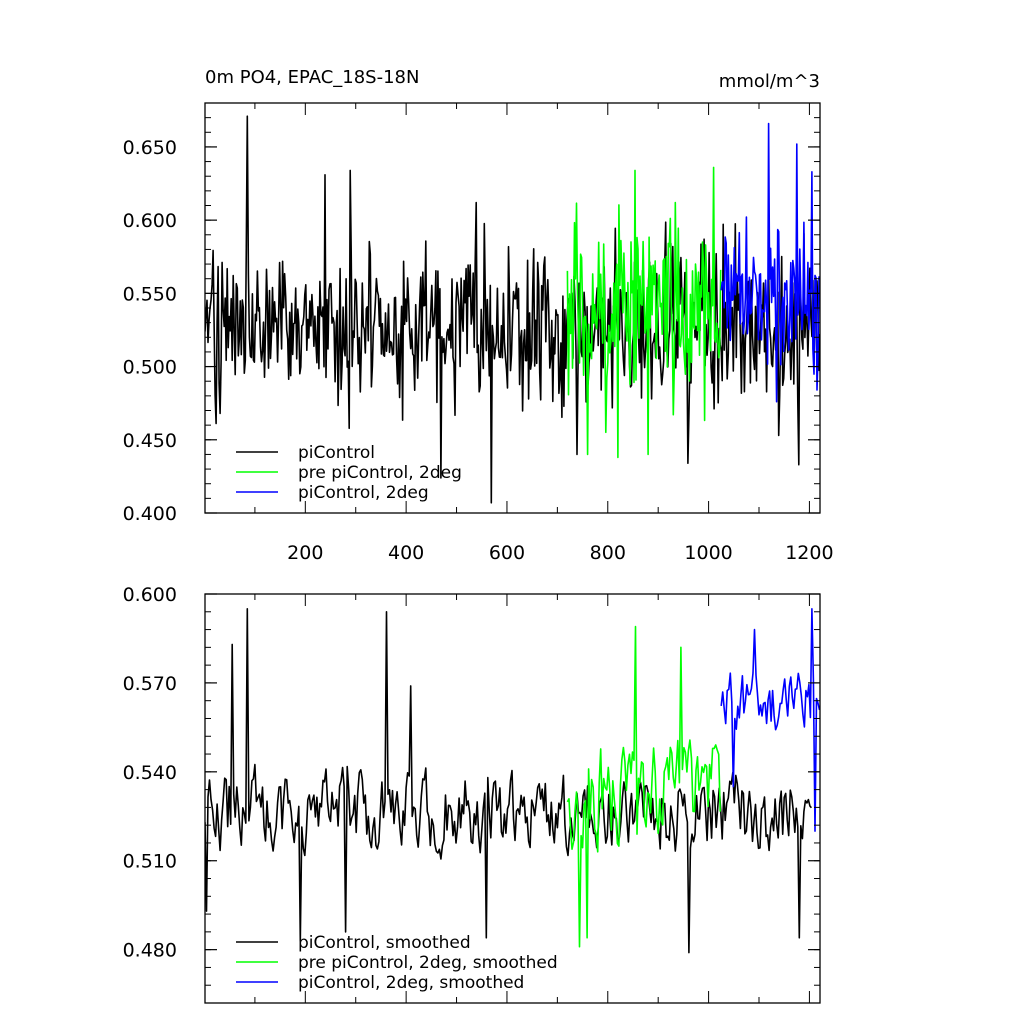 This screenshot has width=1024, height=1024. Describe the element at coordinates (150, 684) in the screenshot. I see `y-tick-label: 0.570` at that location.